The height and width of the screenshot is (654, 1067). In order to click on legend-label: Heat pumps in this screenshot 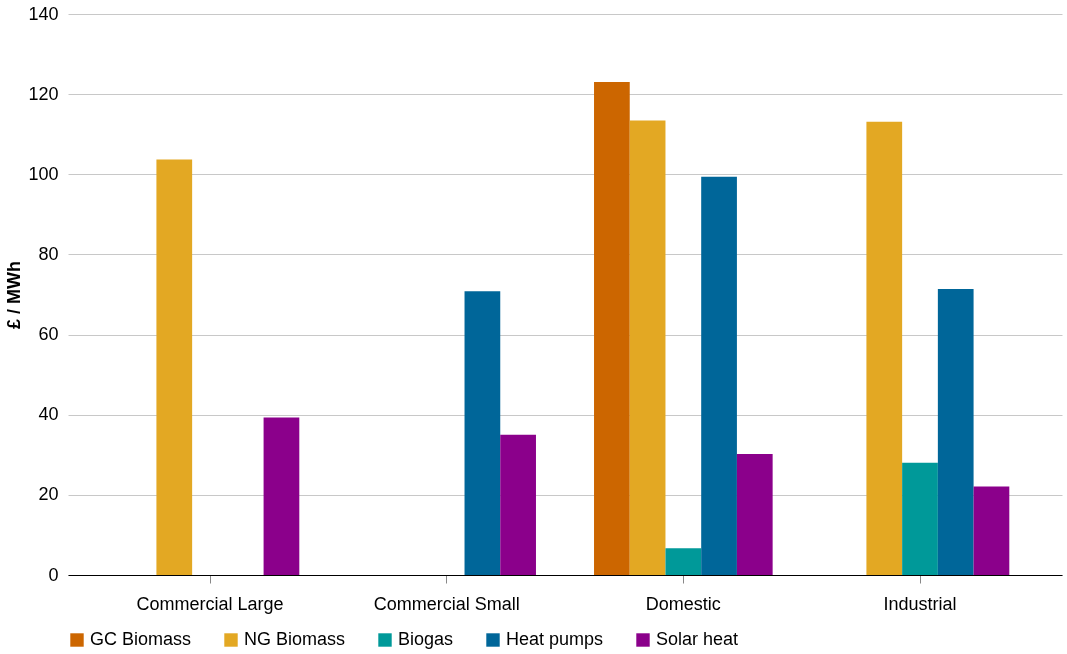, I will do `click(555, 639)`.